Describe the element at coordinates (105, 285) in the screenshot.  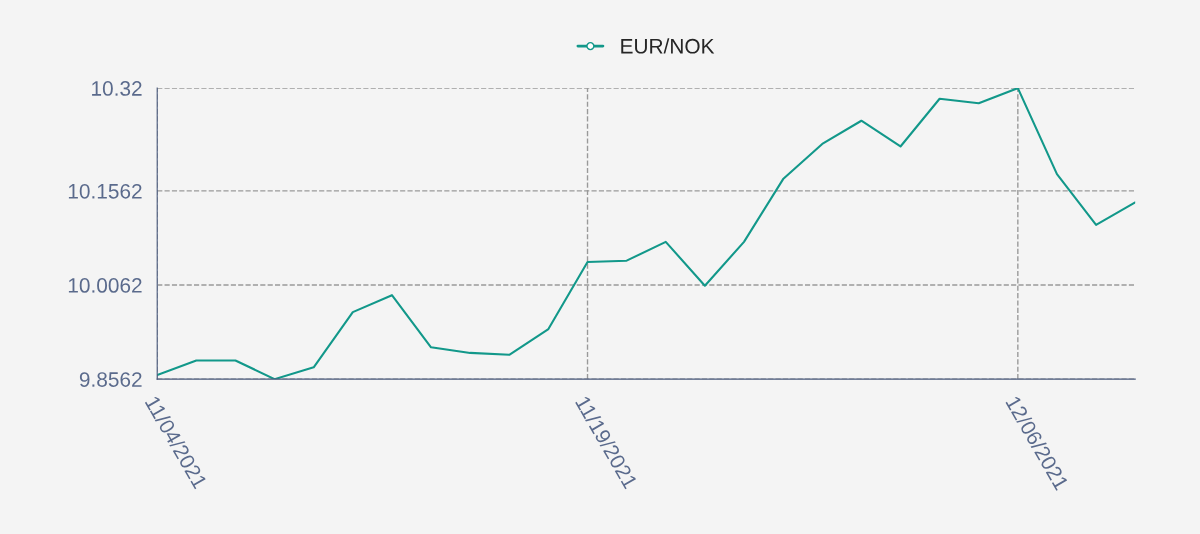
I see `y-tick-label: 10.0062` at that location.